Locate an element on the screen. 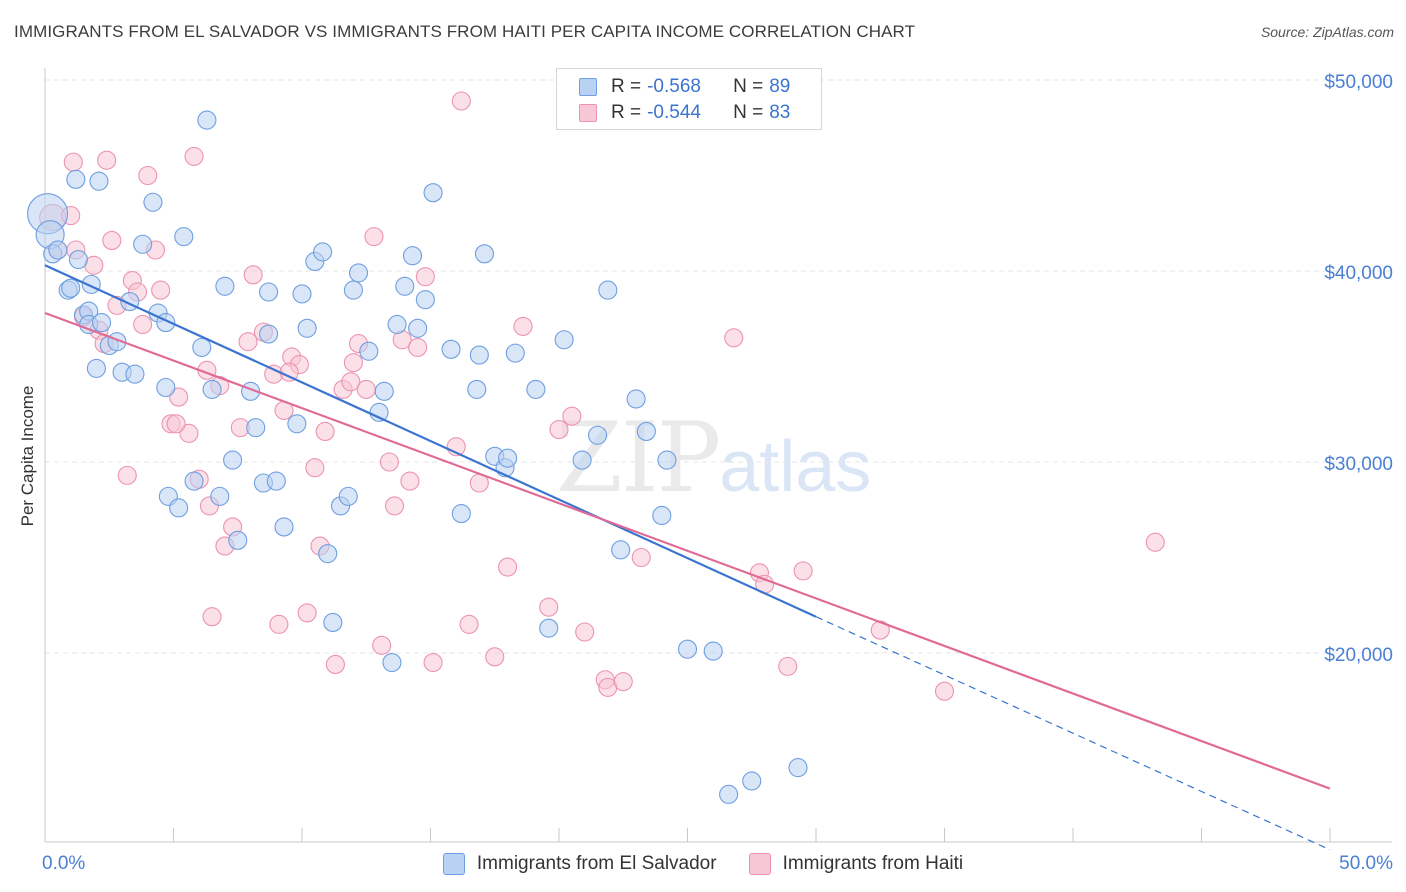  stats-legend-row-haiti: R = -0.544 N = 83 is located at coordinates (684, 113).